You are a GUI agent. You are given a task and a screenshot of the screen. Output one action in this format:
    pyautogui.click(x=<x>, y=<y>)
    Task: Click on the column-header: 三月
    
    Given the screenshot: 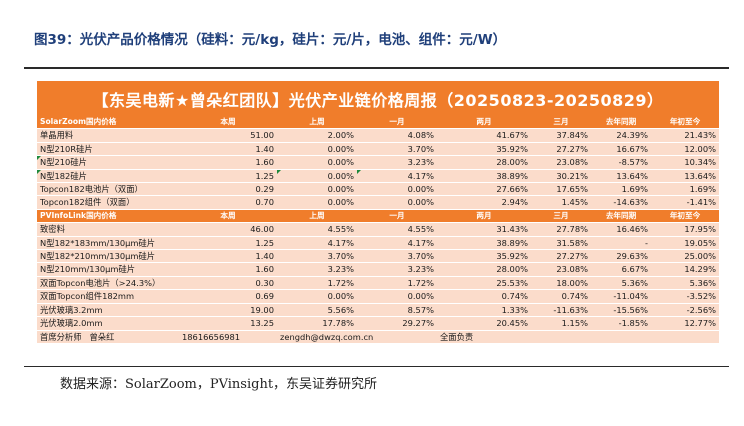 What is the action you would take?
    pyautogui.click(x=561, y=216)
    